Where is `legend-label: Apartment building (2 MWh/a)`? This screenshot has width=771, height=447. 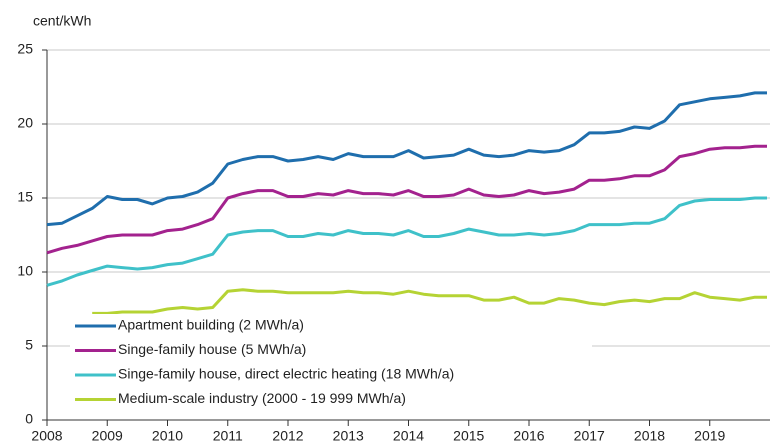 legend-label: Apartment building (2 MWh/a) is located at coordinates (211, 325).